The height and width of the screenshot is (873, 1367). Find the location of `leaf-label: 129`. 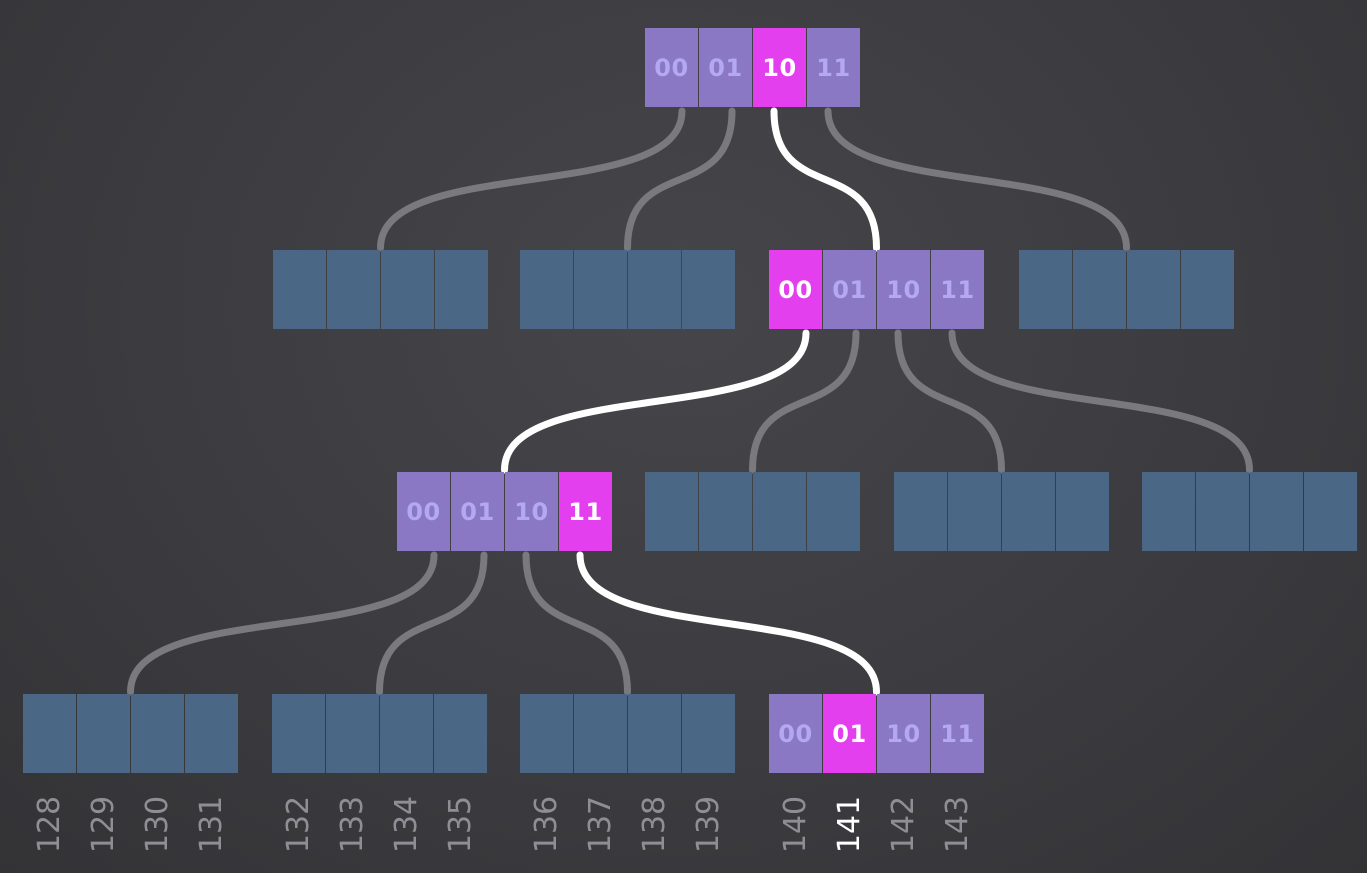

leaf-label: 129 is located at coordinates (104, 824).